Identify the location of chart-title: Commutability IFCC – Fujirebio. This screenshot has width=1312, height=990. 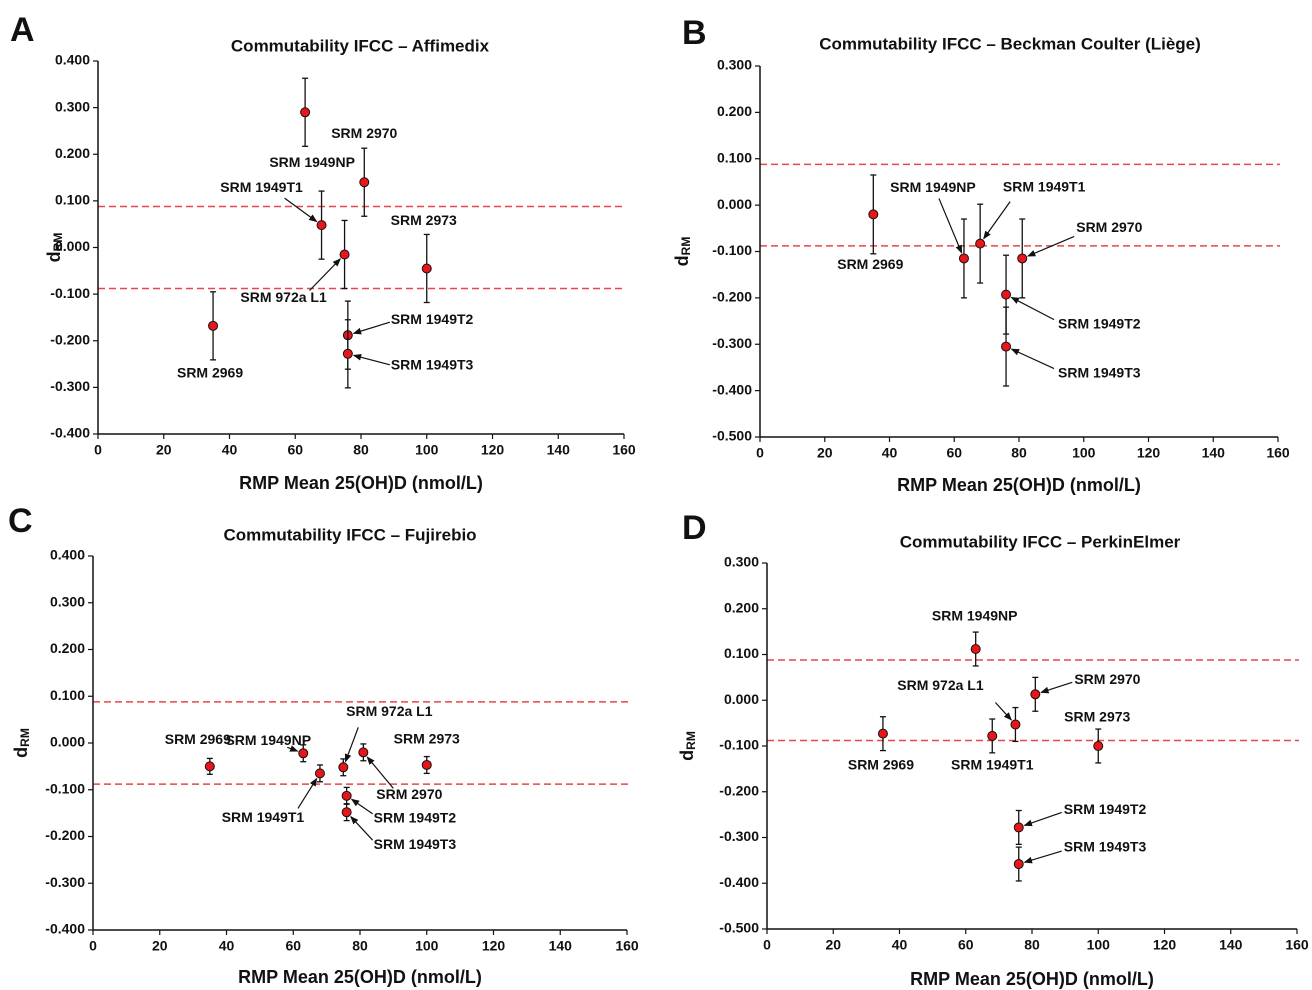
(349, 534).